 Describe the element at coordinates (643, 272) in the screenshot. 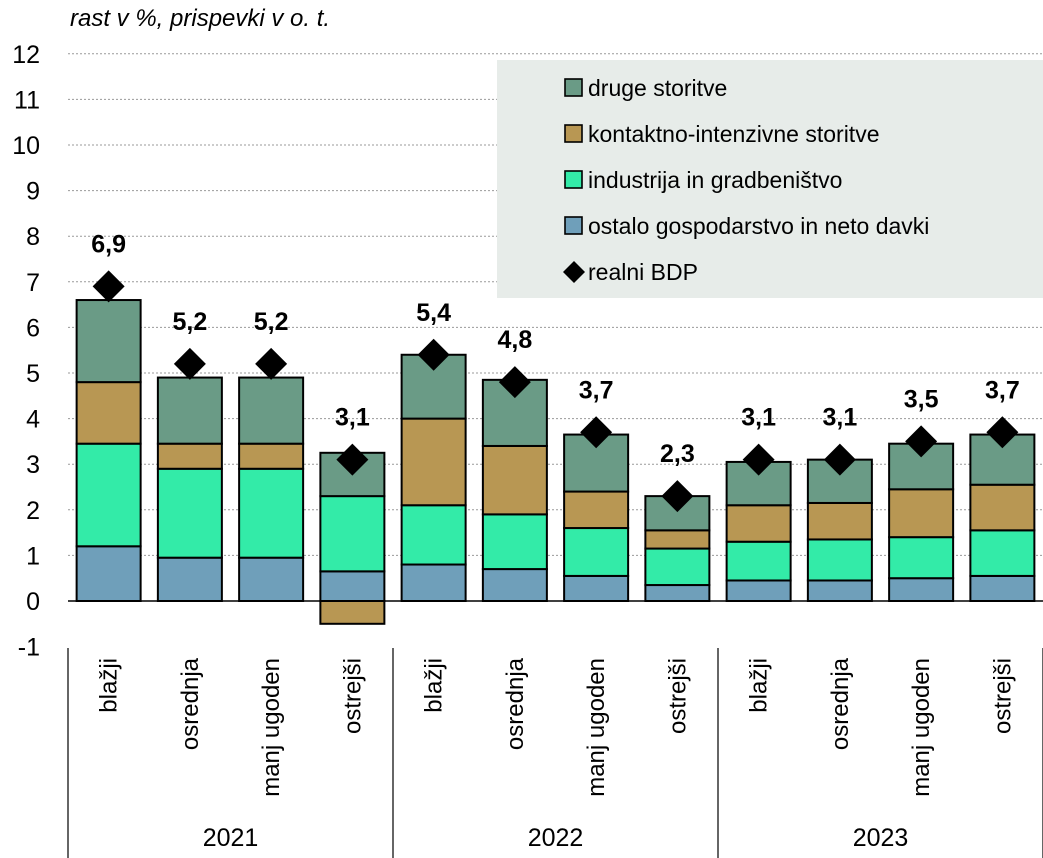

I see `legend-label: realni BDP` at that location.